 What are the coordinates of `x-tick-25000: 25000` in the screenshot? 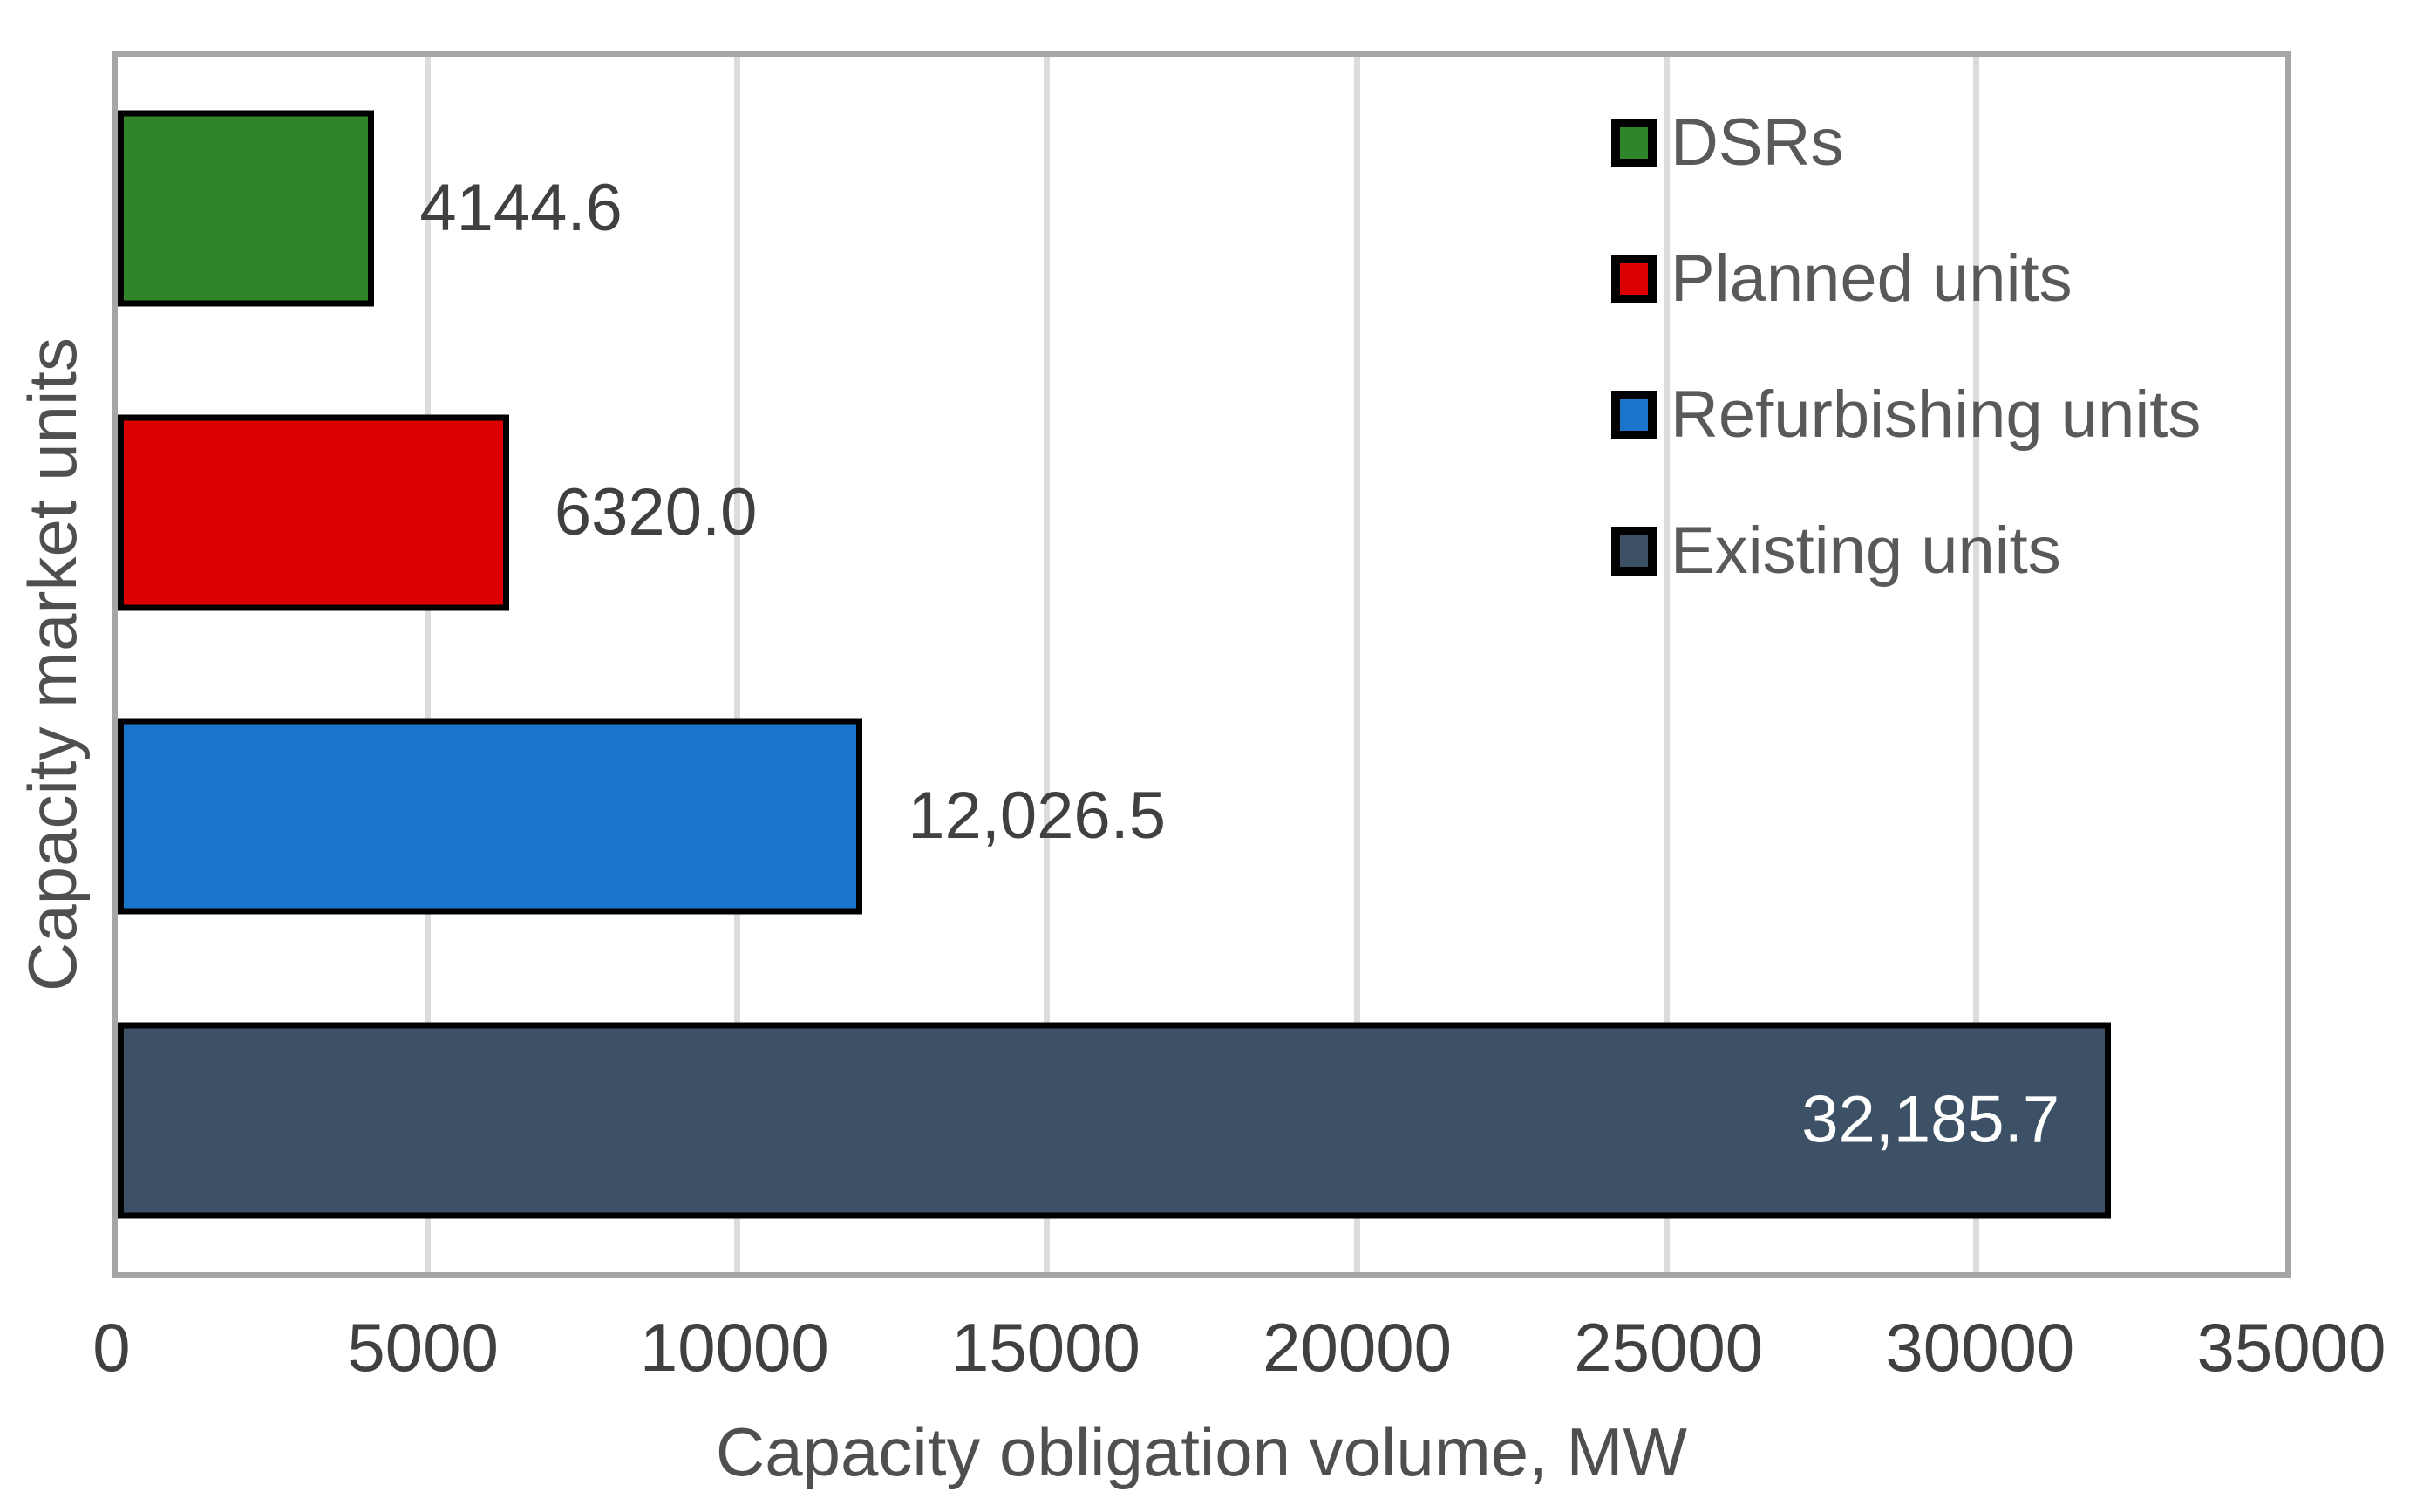 It's located at (1669, 1347).